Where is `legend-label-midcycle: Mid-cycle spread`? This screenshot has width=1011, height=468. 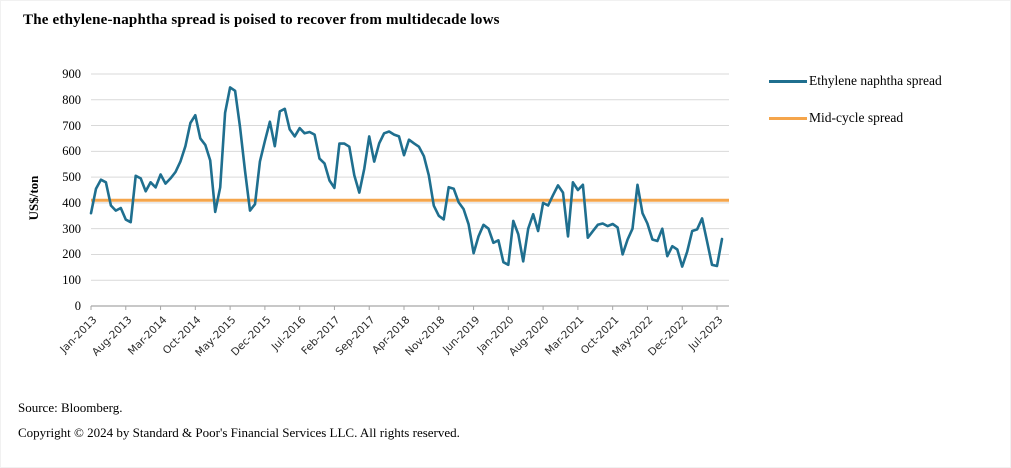 legend-label-midcycle: Mid-cycle spread is located at coordinates (856, 117).